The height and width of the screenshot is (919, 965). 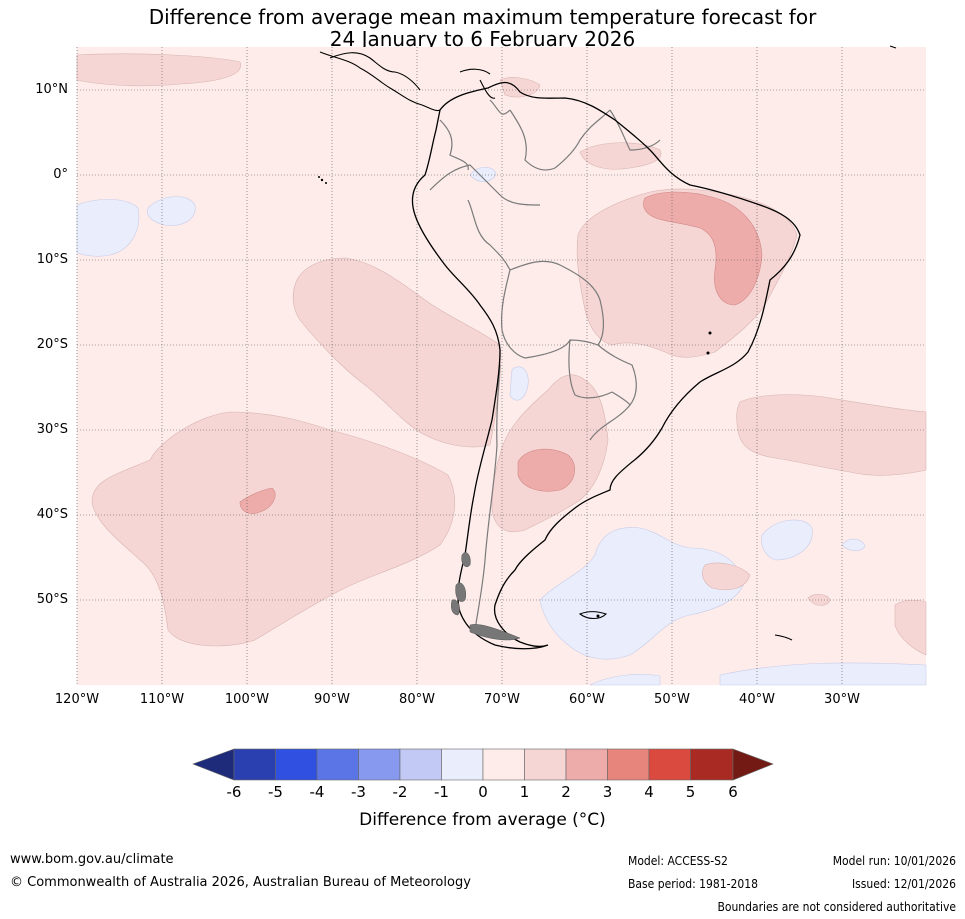 I want to click on lon-label-40w: 40°W, so click(x=757, y=699).